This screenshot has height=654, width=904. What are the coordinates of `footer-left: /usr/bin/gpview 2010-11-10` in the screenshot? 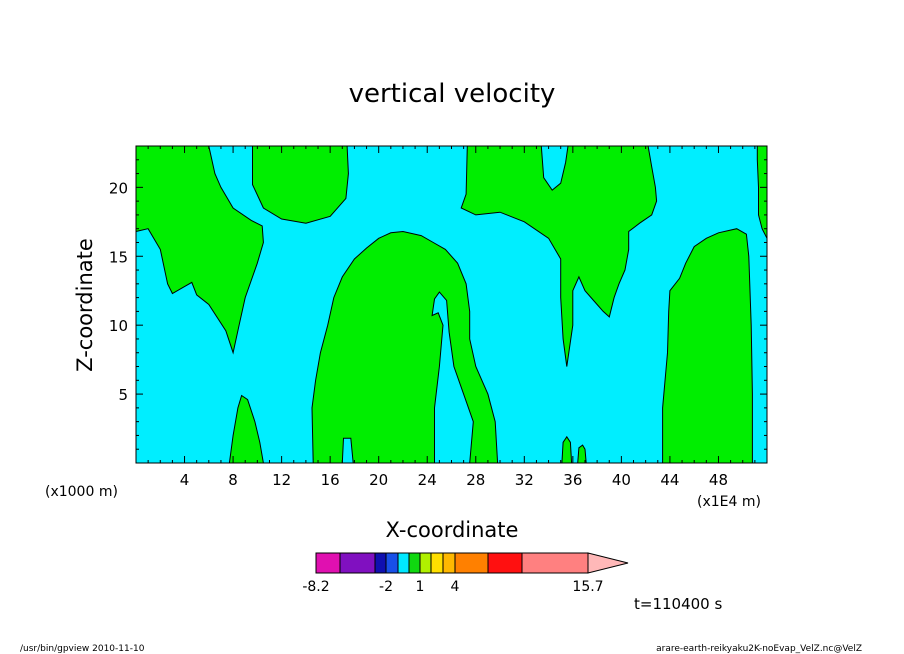 It's located at (82, 649).